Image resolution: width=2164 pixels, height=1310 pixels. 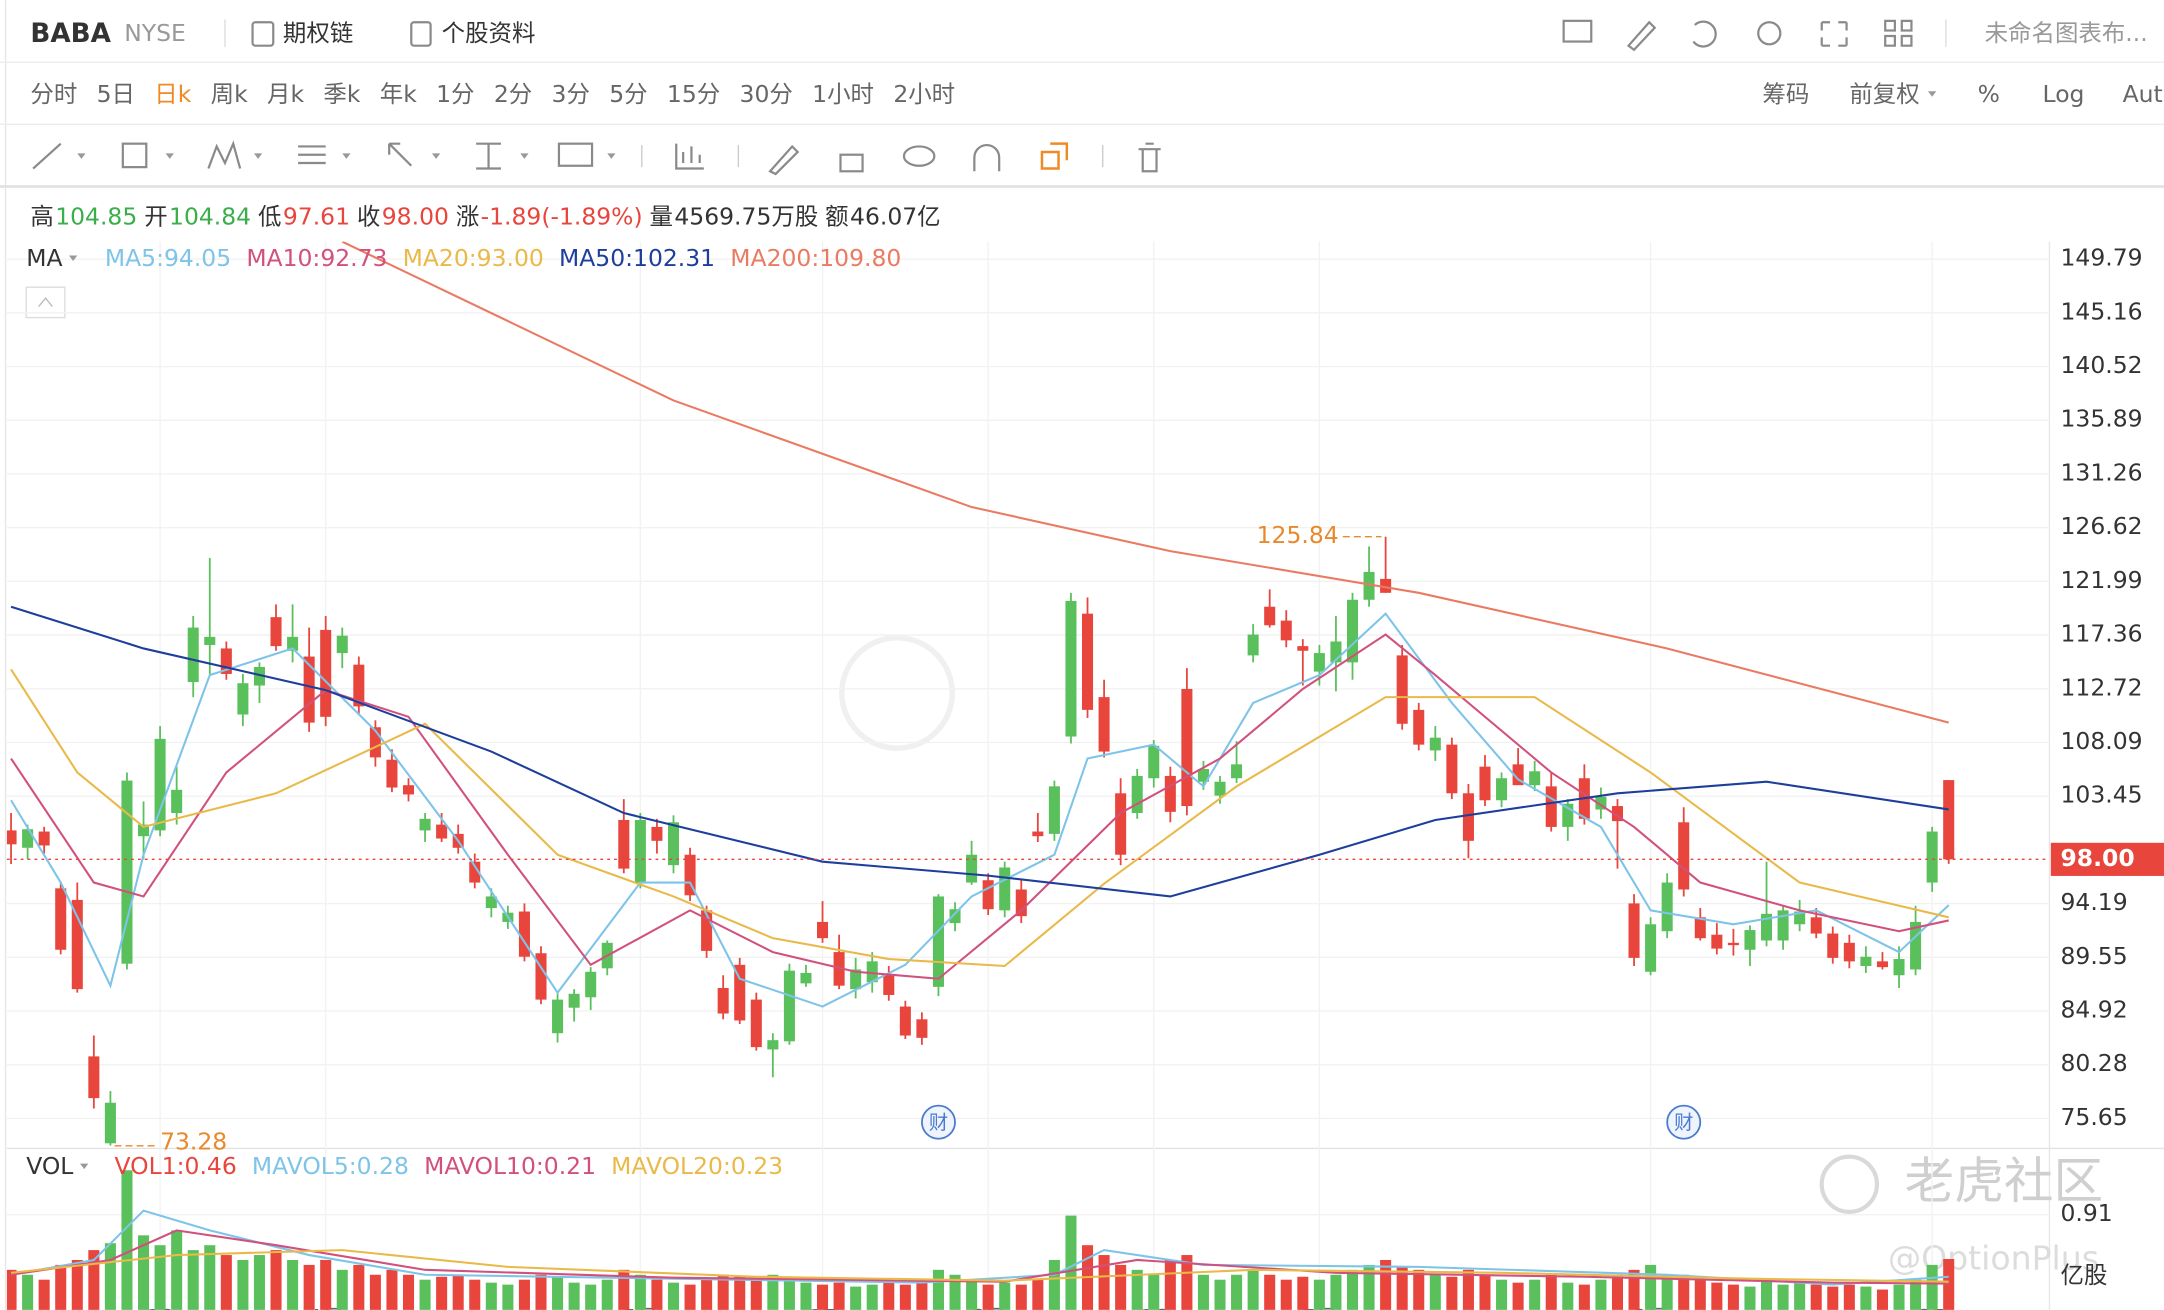 I want to click on watermark-logo, so click(x=1849, y=1184).